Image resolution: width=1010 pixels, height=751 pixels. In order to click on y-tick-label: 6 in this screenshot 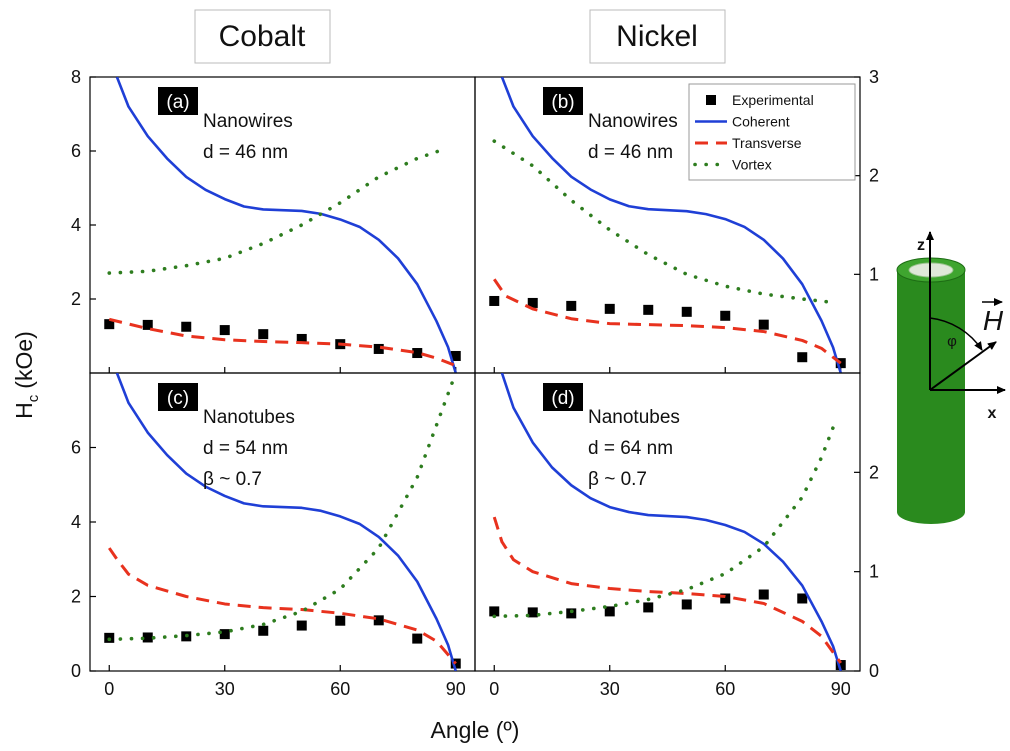, I will do `click(76, 151)`.